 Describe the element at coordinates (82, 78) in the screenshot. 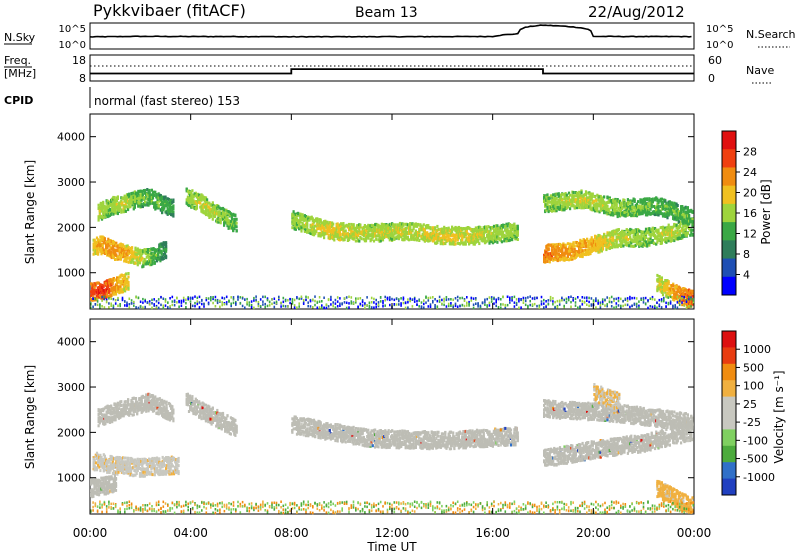

I see `freq-tick-bottom: 8` at that location.